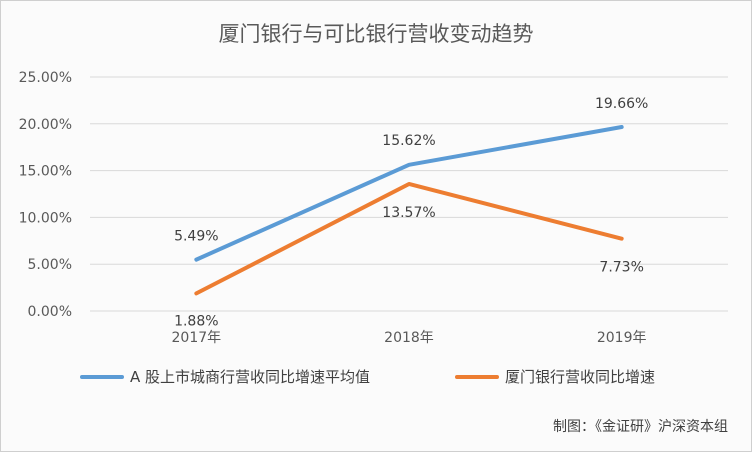 The height and width of the screenshot is (452, 752). Describe the element at coordinates (640, 427) in the screenshot. I see `source-note: 制图：《金证研》沪深资本组` at that location.